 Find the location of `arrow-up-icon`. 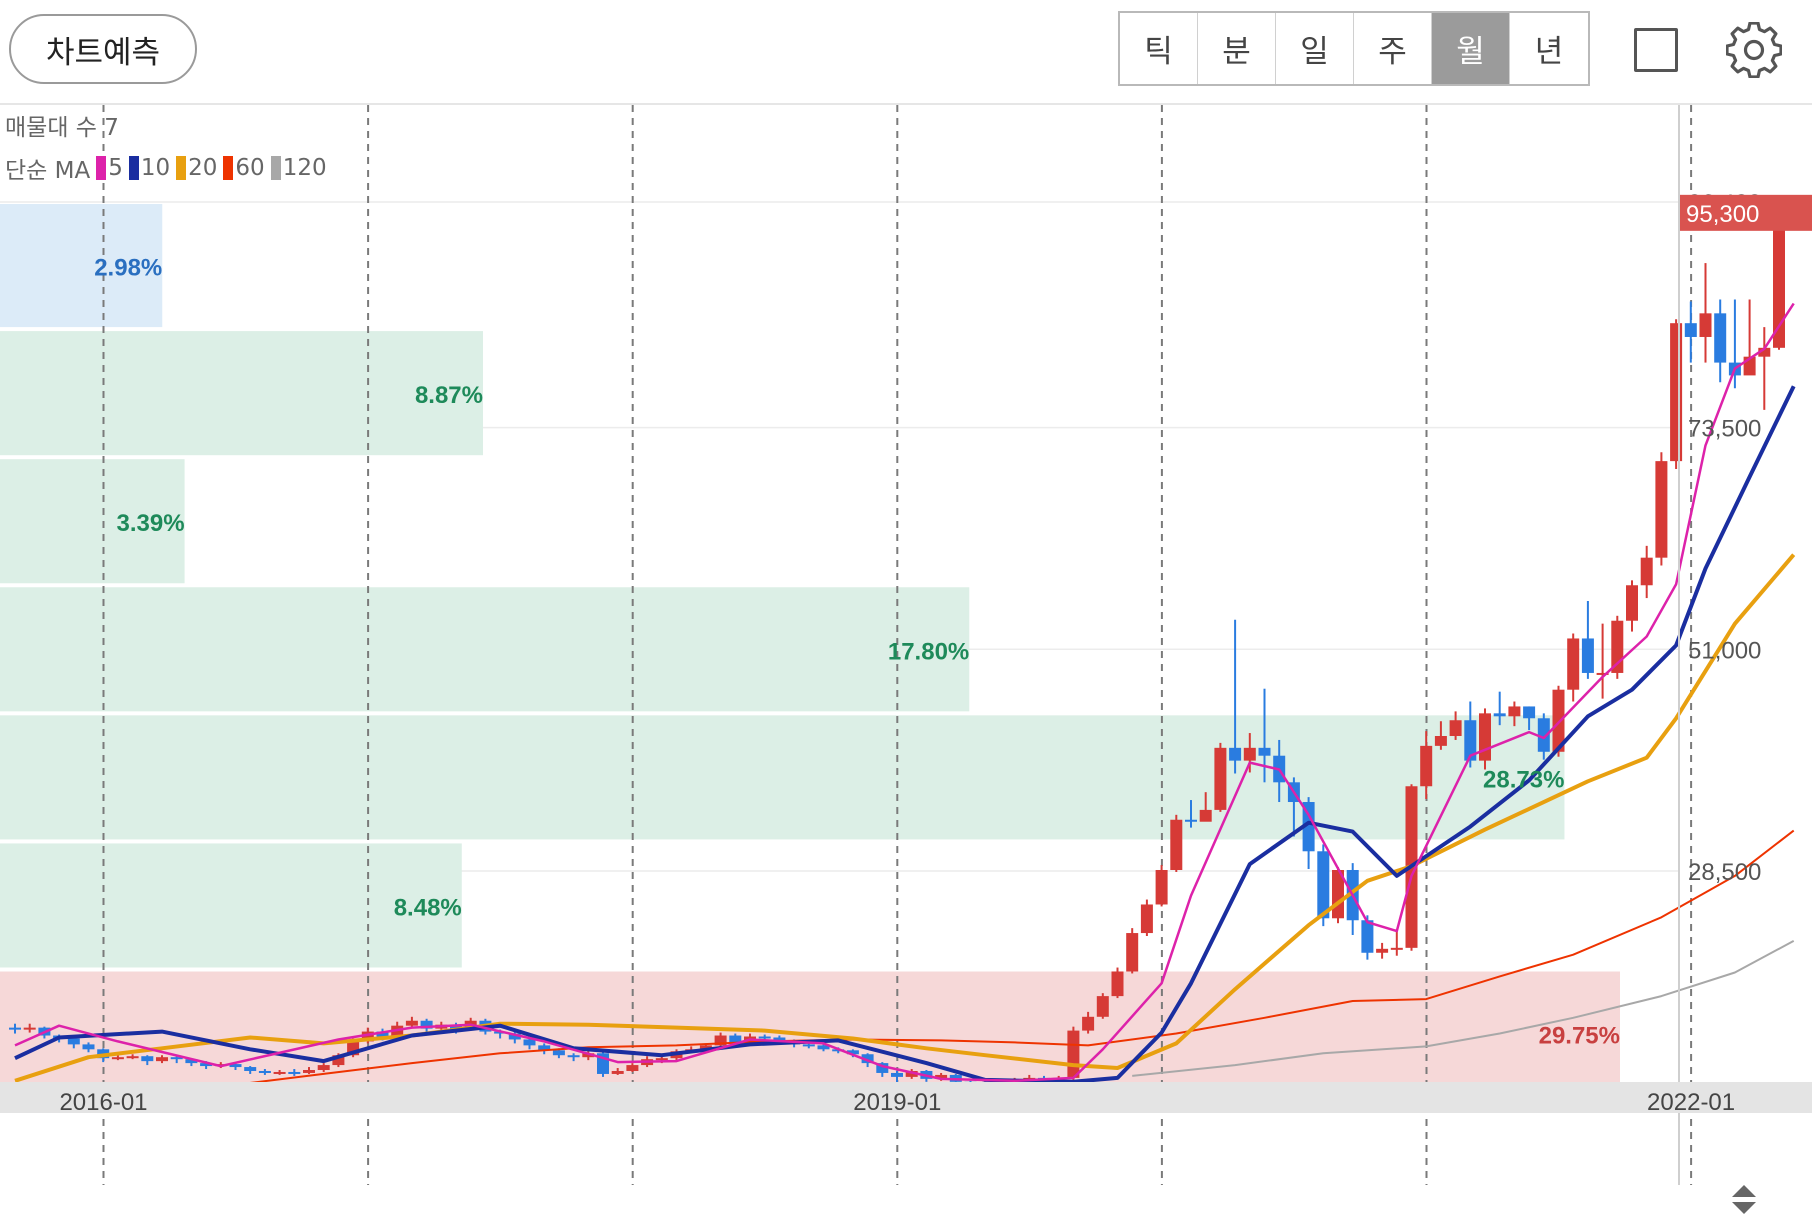

arrow-up-icon is located at coordinates (1744, 1191).